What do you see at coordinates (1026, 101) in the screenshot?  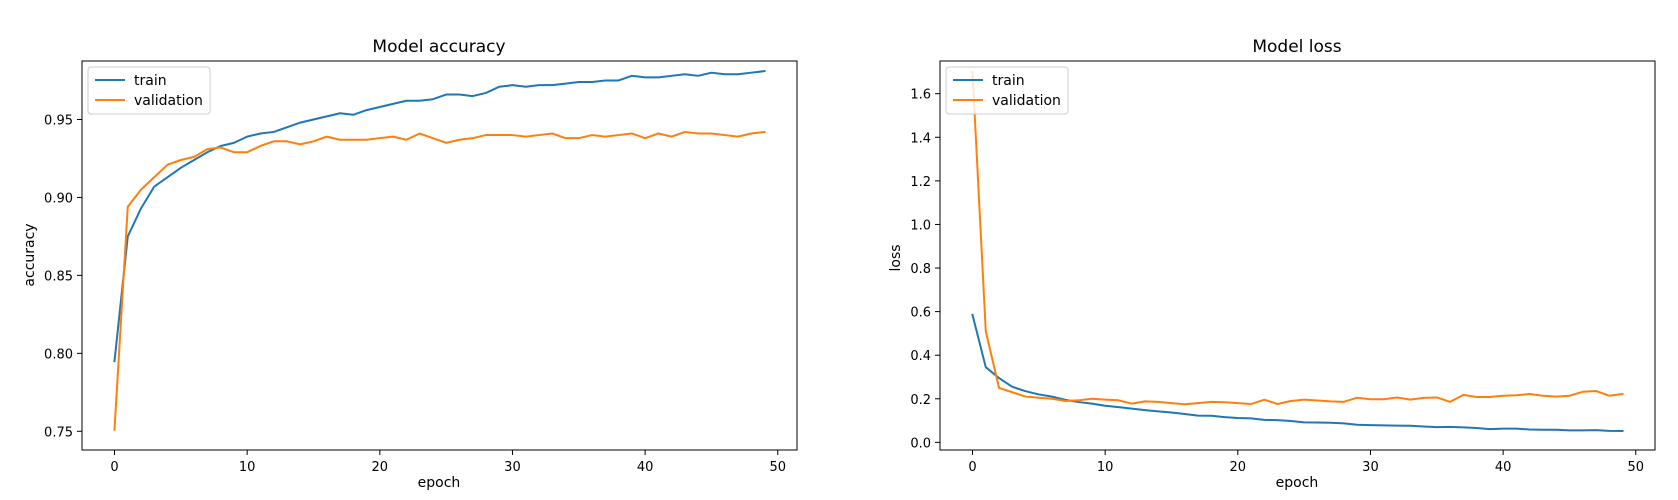 I see `loss-legend-validation-label: validation` at bounding box center [1026, 101].